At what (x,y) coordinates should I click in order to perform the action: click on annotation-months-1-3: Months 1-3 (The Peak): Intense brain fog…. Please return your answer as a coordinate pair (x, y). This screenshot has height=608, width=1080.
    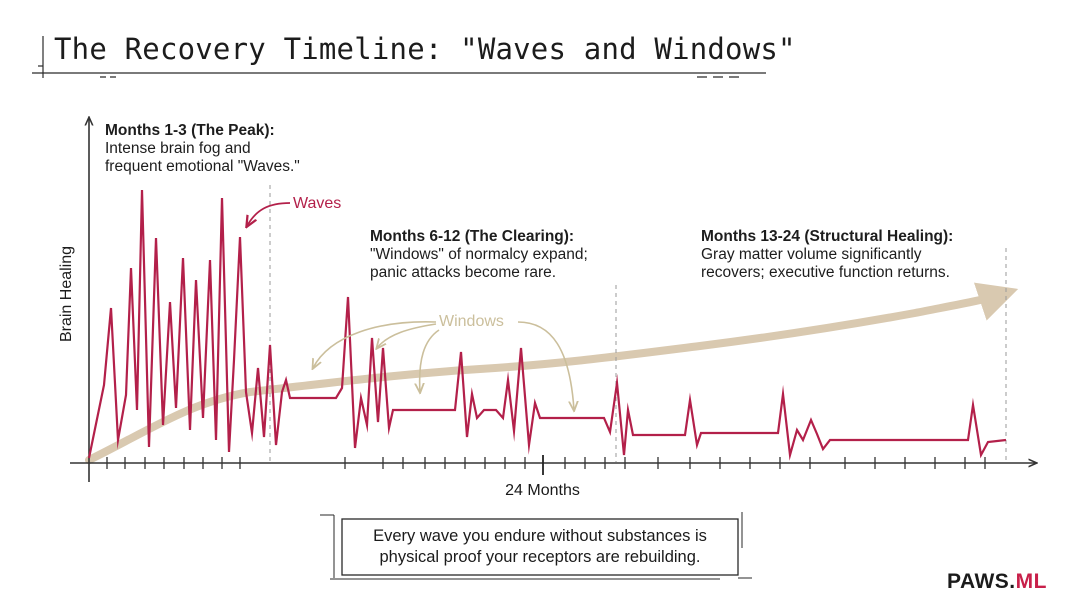
    Looking at the image, I should click on (202, 149).